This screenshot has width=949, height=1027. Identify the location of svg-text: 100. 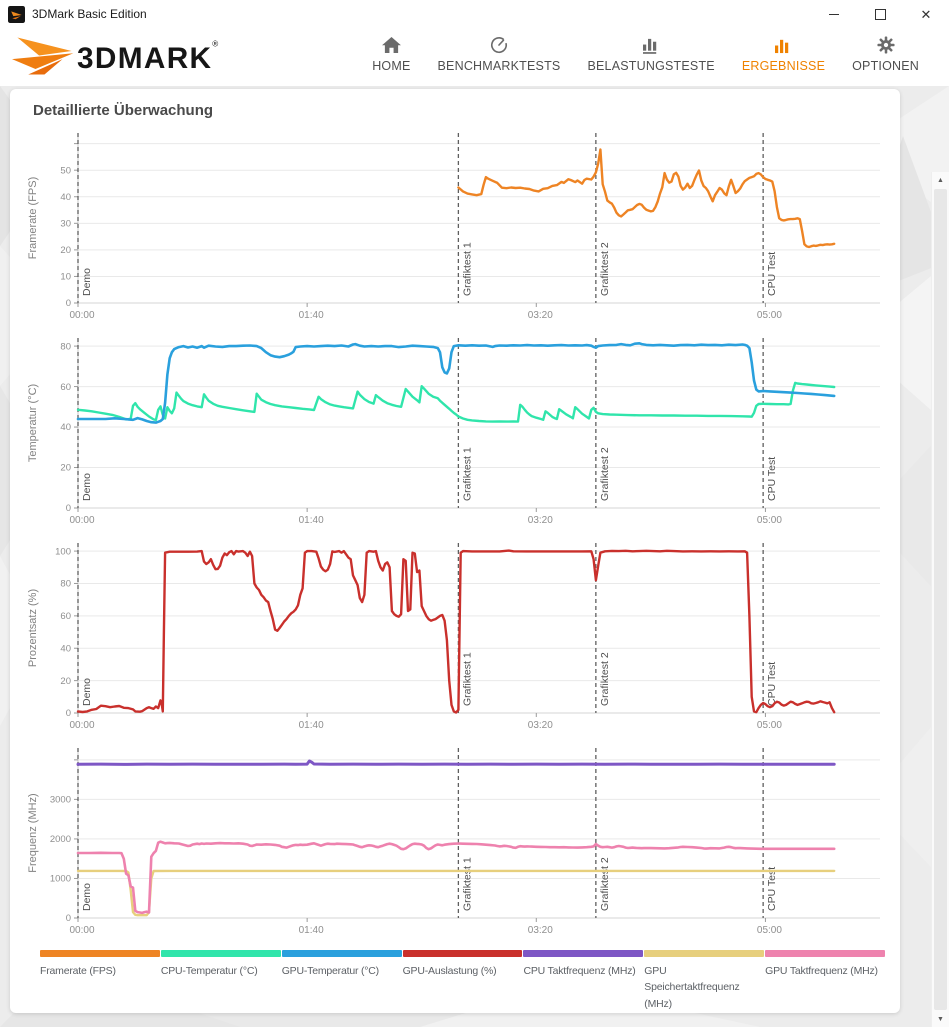
(63, 551).